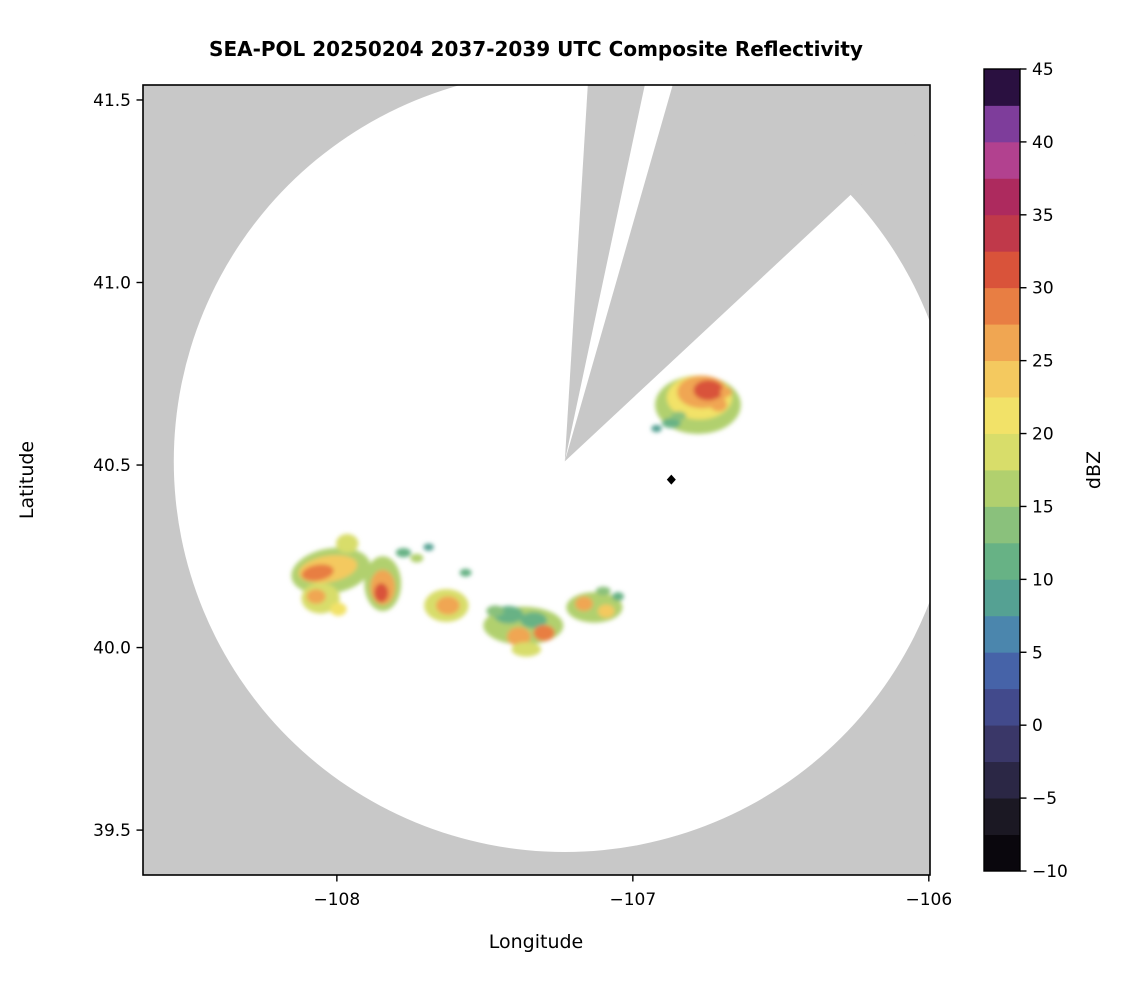 The height and width of the screenshot is (990, 1146). What do you see at coordinates (516, 516) in the screenshot?
I see `echo-layer` at bounding box center [516, 516].